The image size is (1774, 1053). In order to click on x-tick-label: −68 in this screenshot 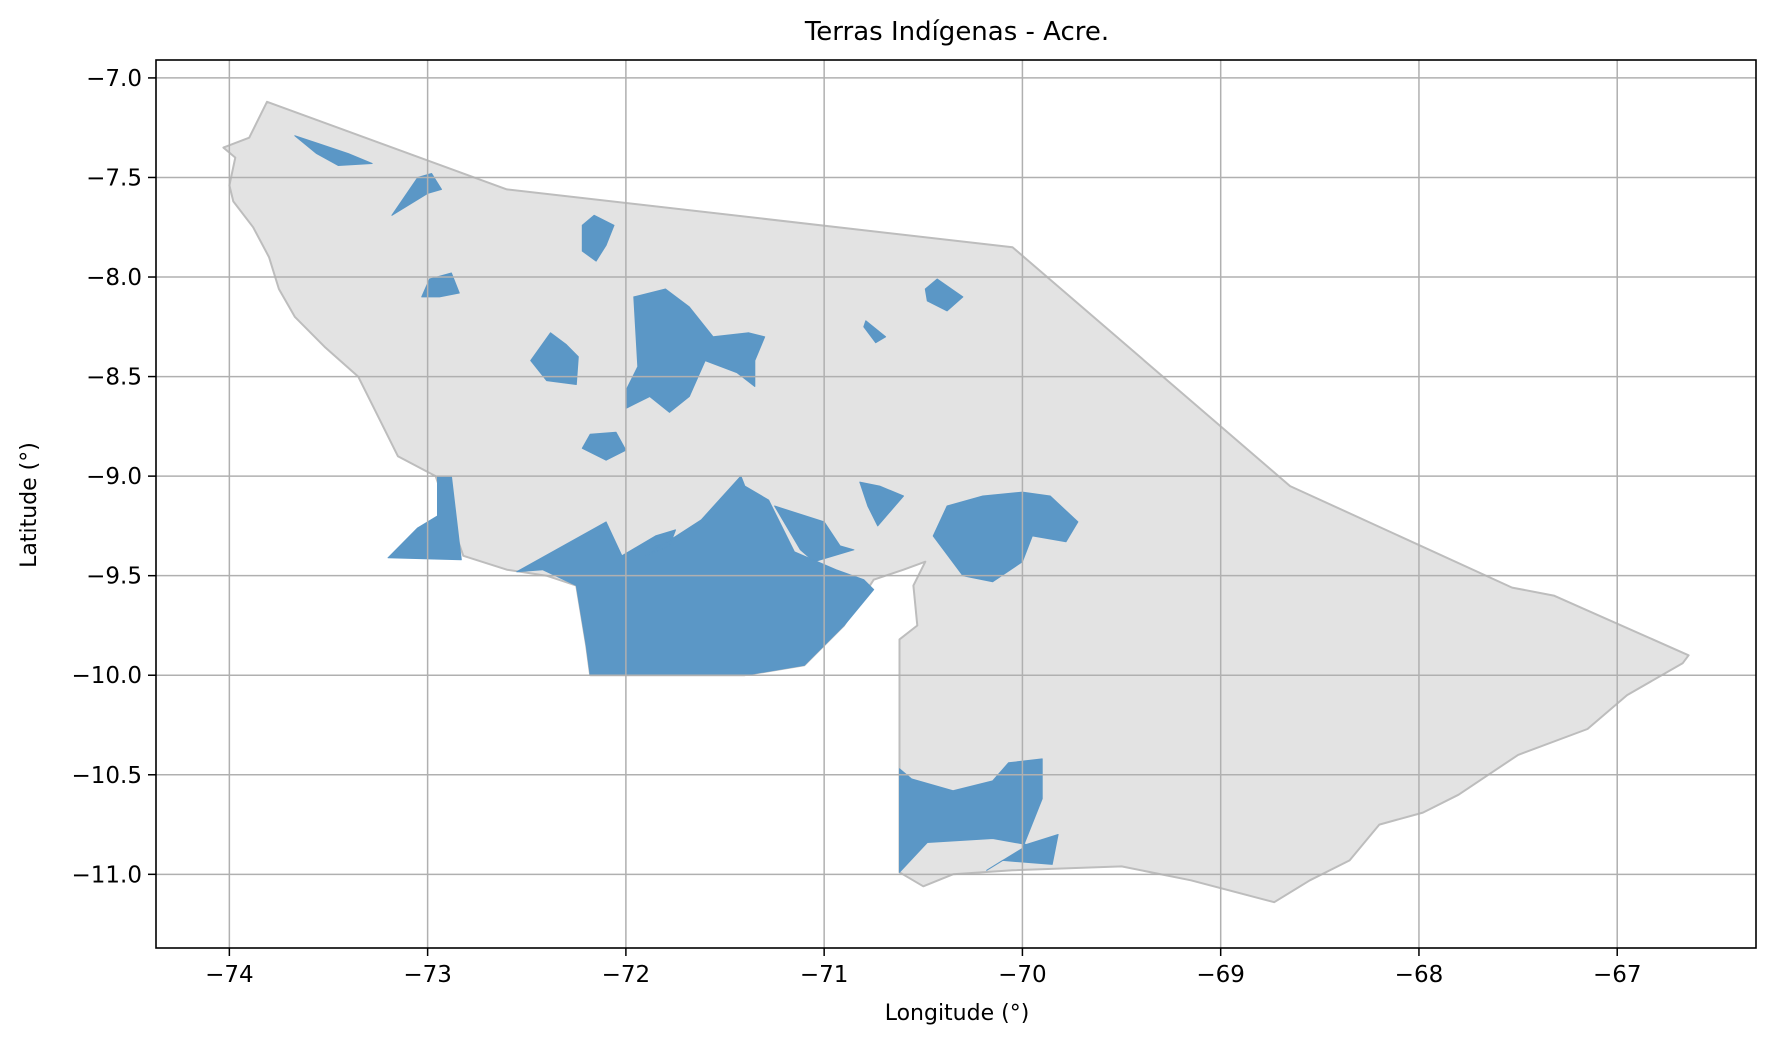, I will do `click(1419, 975)`.